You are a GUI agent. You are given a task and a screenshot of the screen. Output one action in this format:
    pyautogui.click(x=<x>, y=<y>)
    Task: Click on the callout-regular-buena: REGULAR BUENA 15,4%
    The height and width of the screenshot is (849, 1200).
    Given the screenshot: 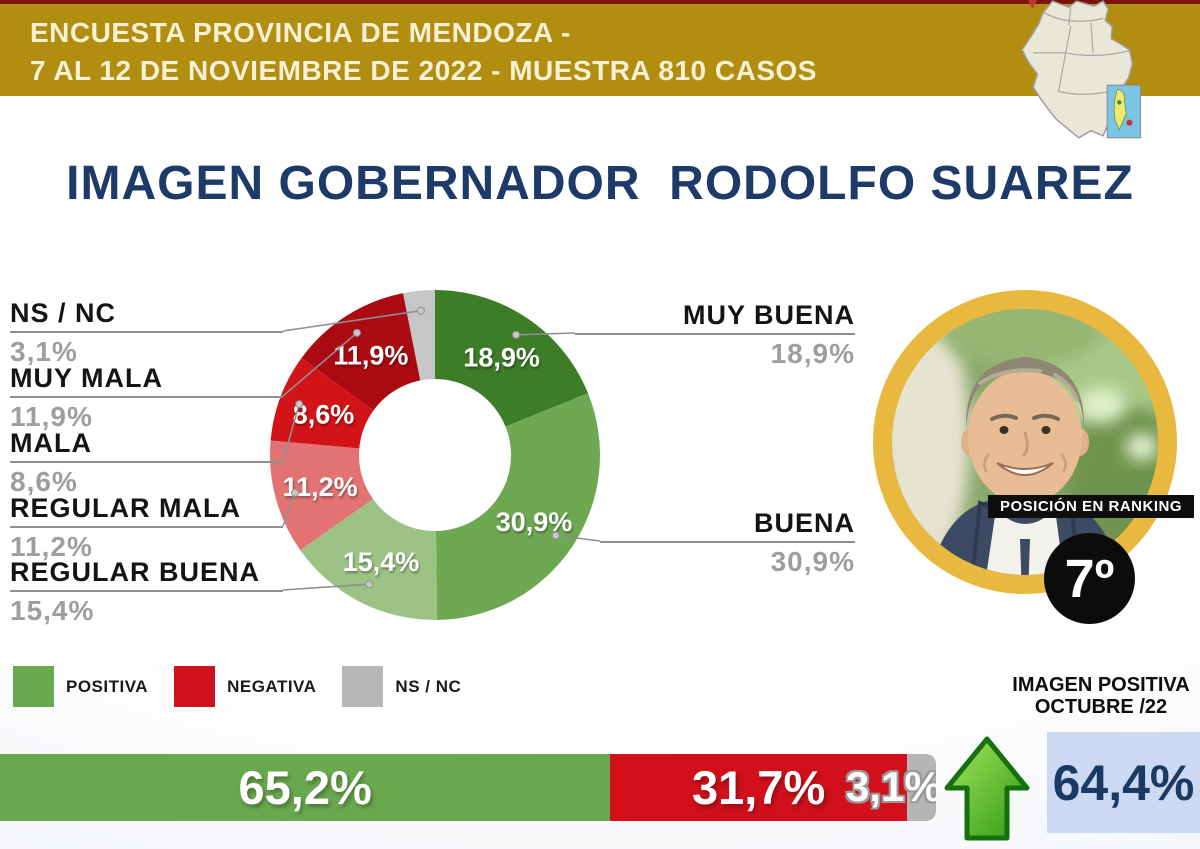 What is the action you would take?
    pyautogui.click(x=146, y=592)
    